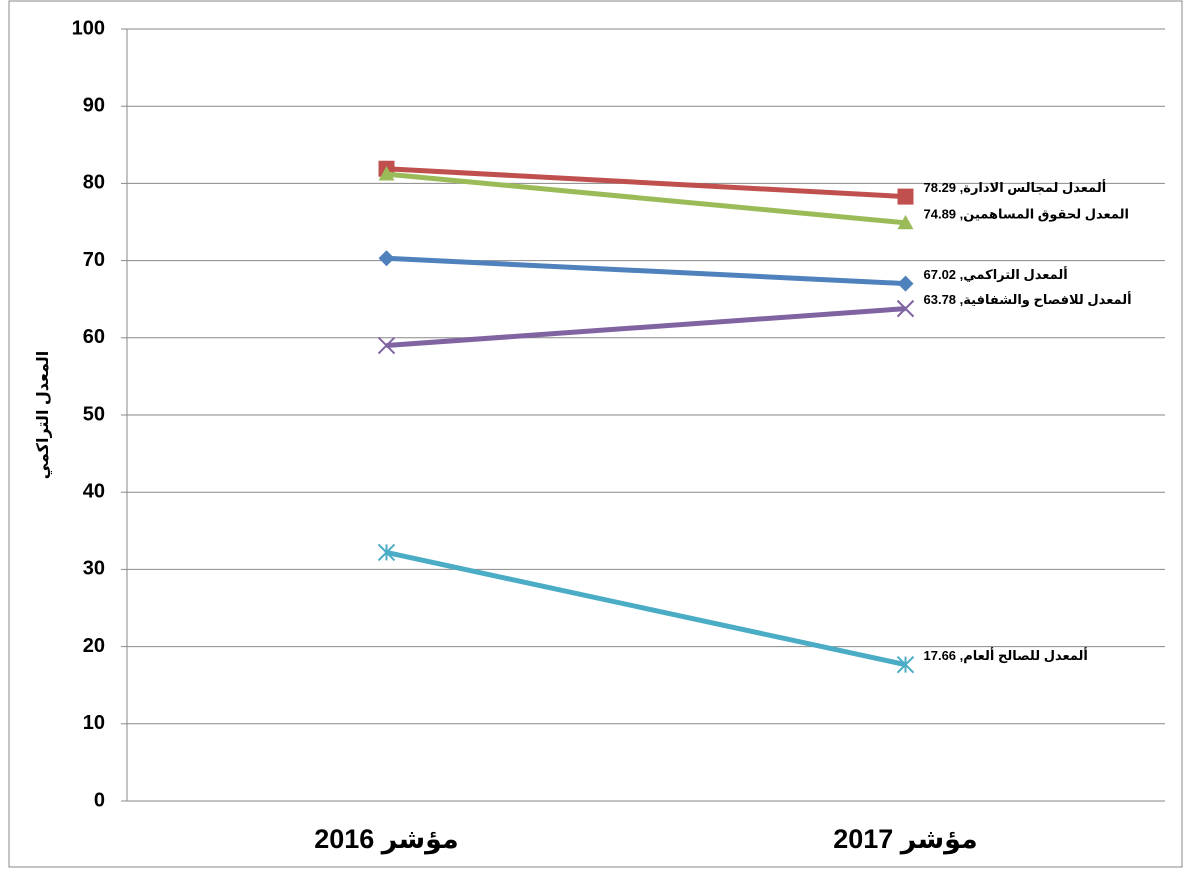 The width and height of the screenshot is (1183, 869). I want to click on y-tick-label: 10, so click(94, 723).